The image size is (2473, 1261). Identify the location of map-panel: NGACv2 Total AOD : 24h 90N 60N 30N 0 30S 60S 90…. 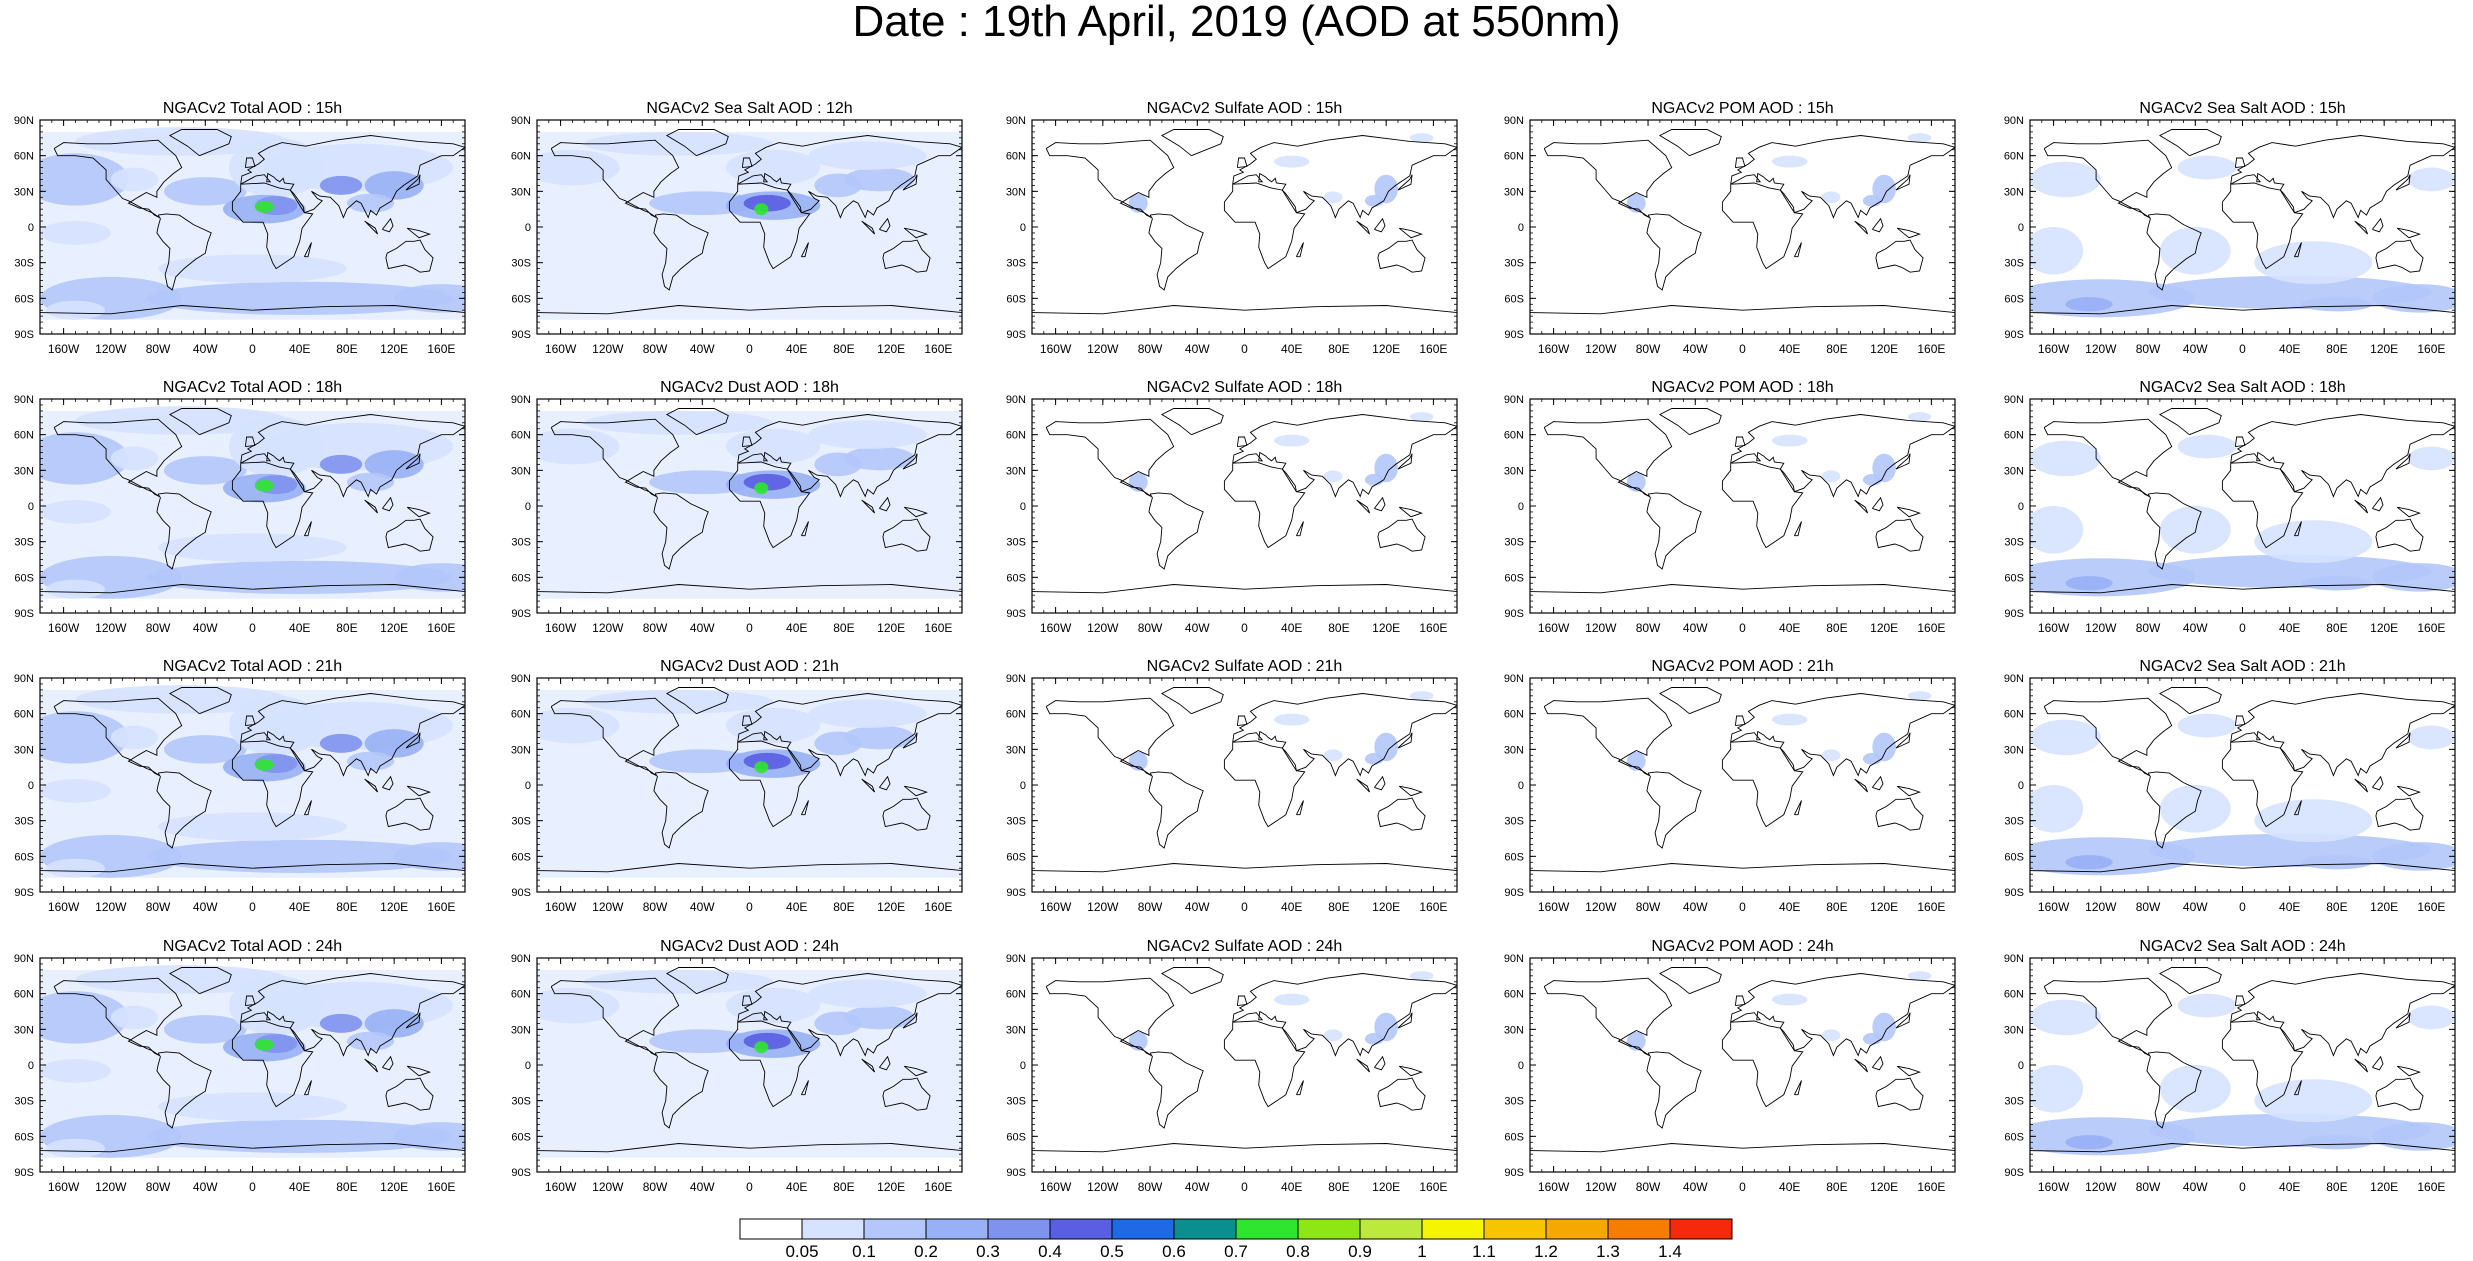
(240, 1066).